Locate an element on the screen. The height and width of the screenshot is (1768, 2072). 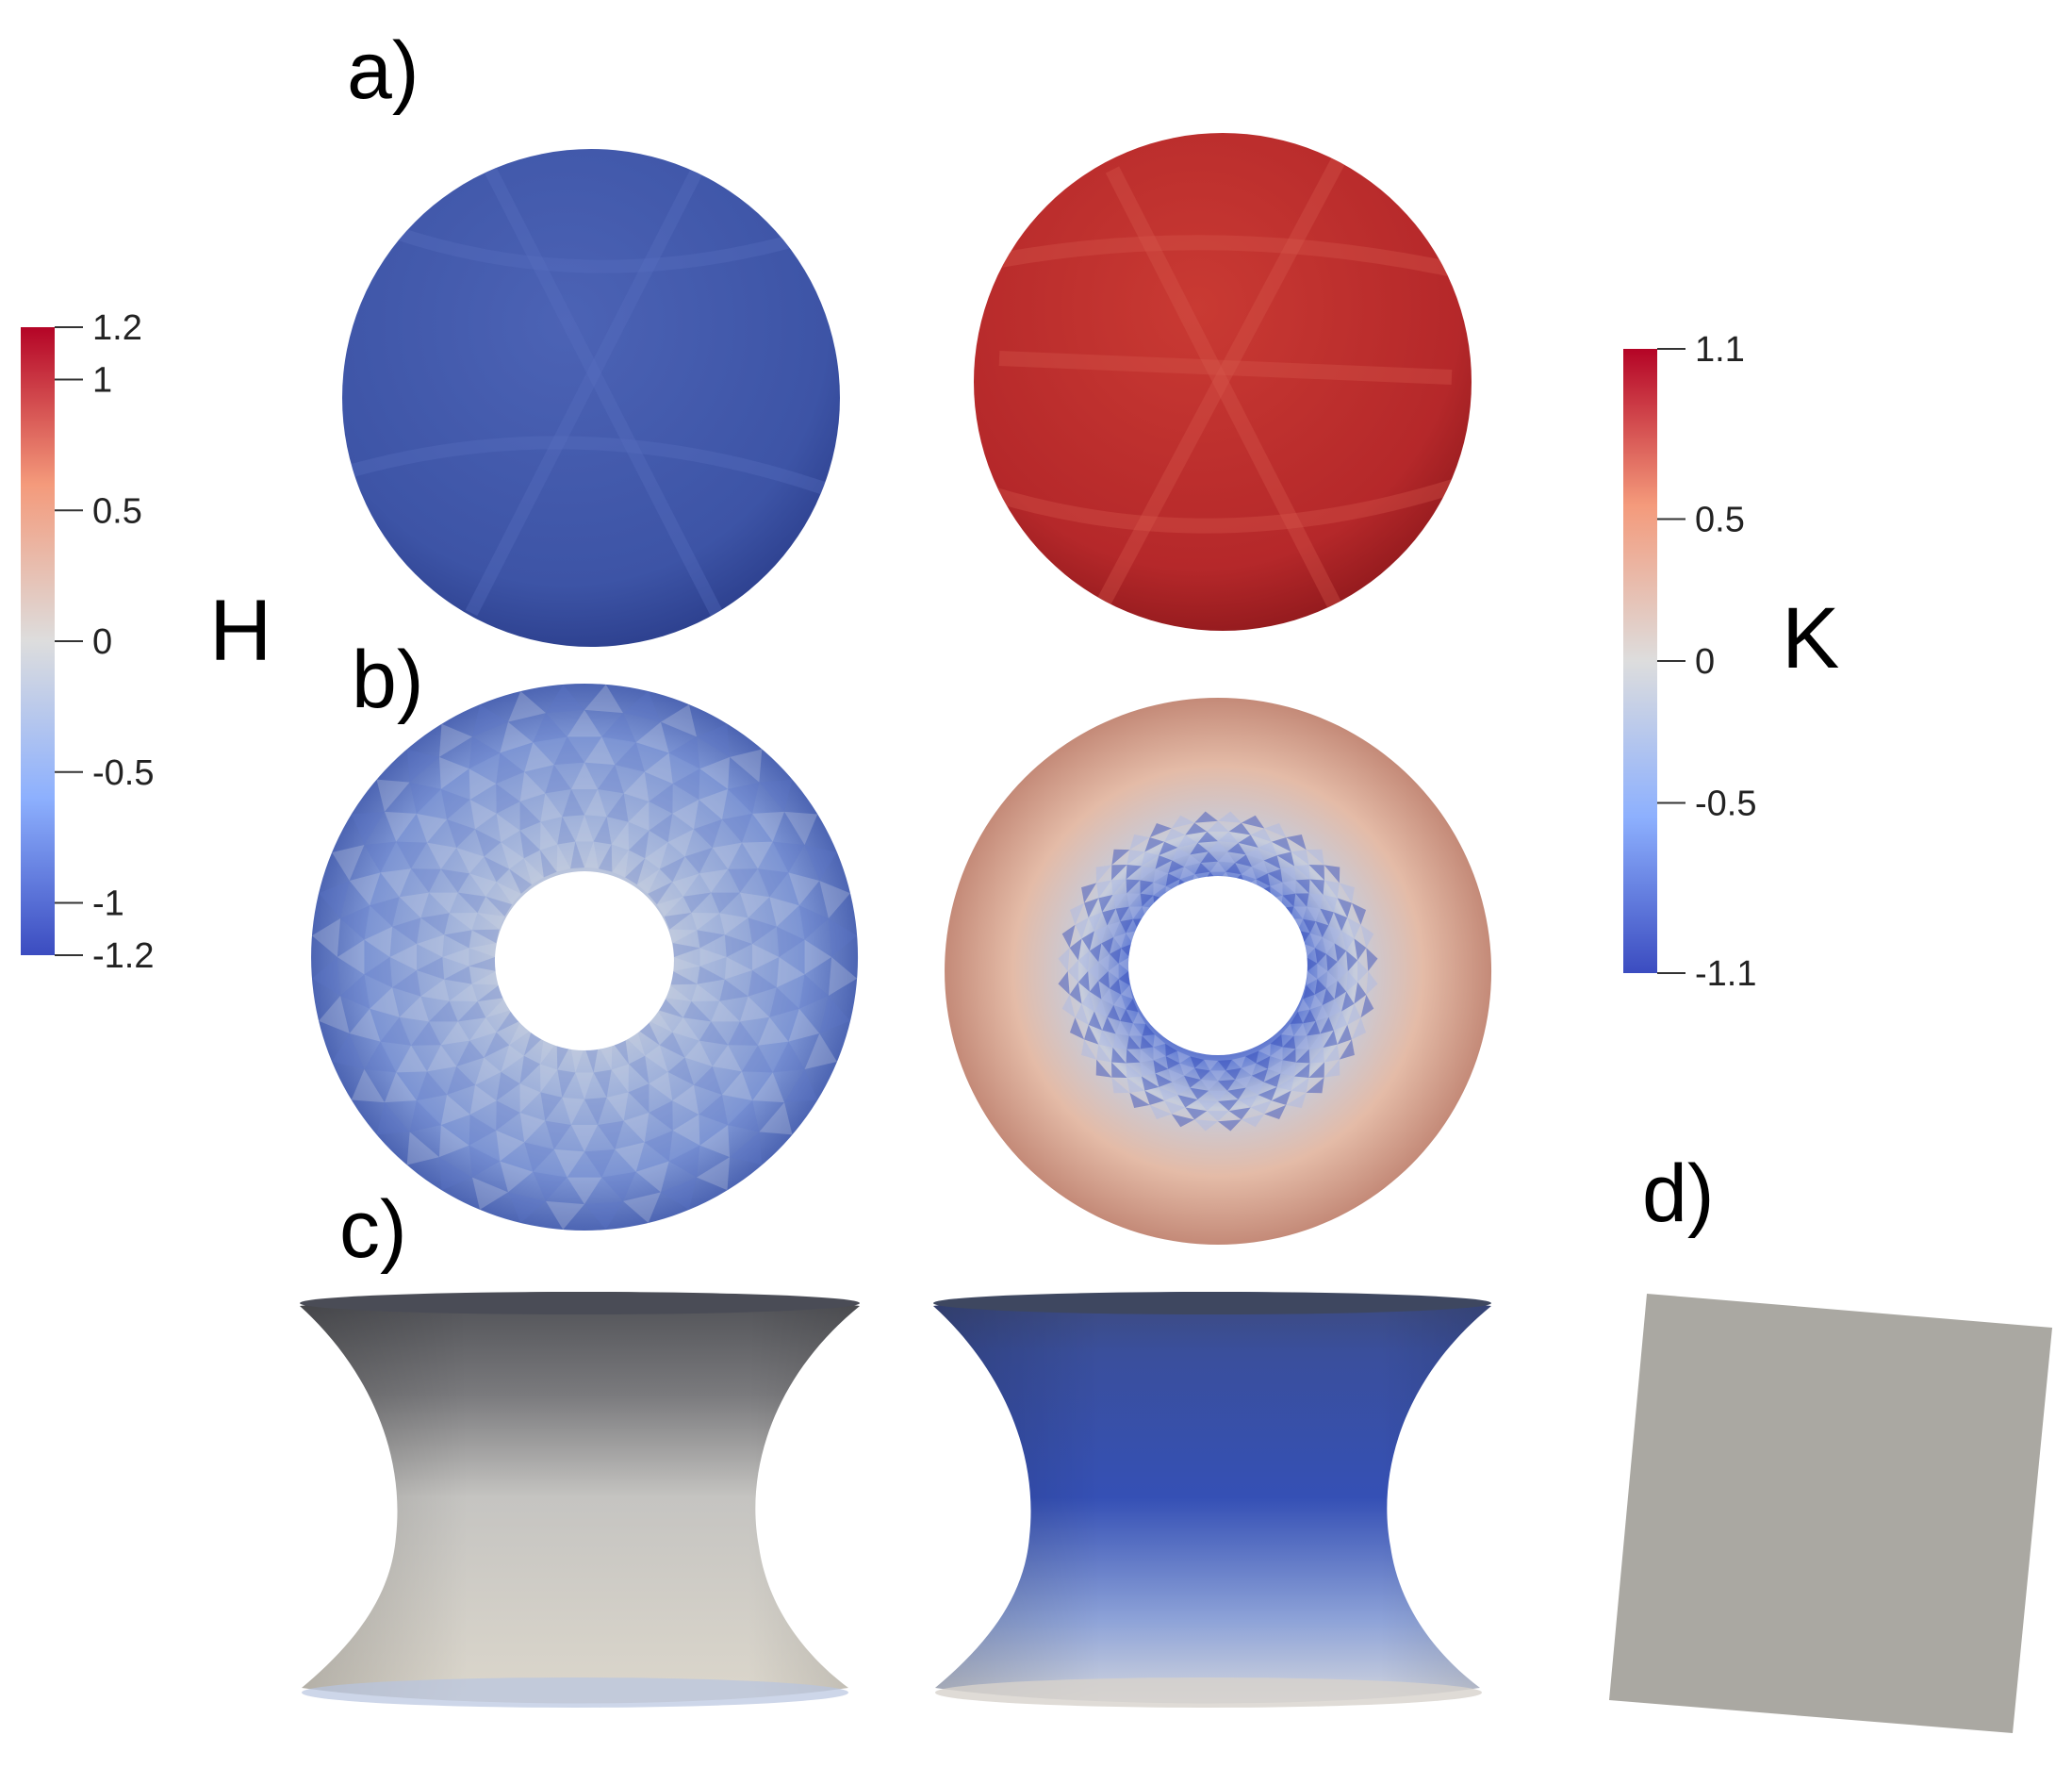
panel-label-c: c) is located at coordinates (373, 1229).